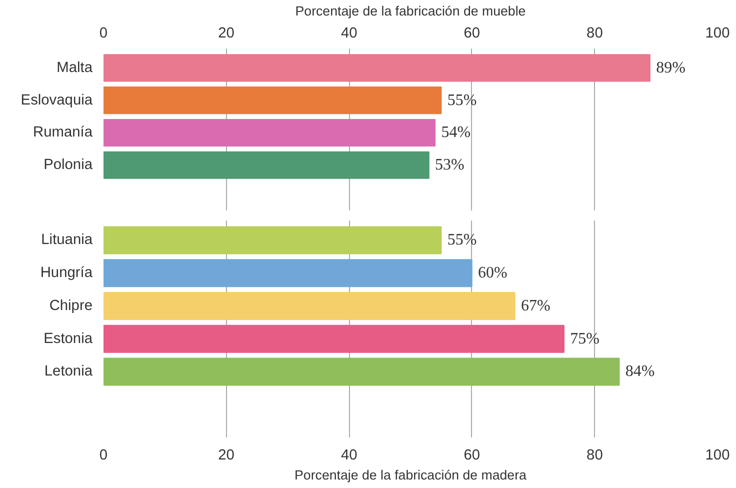  I want to click on data-label: 60%, so click(493, 273).